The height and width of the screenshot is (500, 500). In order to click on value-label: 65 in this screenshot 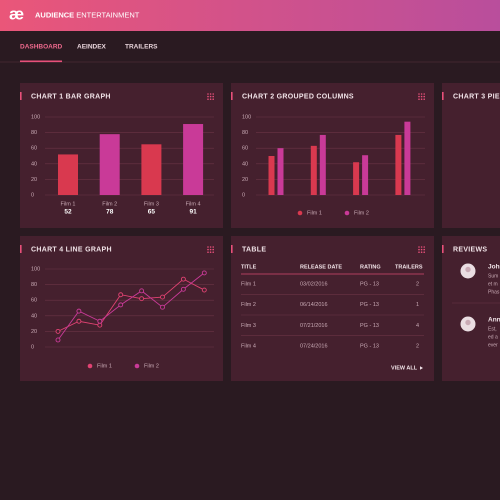, I will do `click(152, 212)`.